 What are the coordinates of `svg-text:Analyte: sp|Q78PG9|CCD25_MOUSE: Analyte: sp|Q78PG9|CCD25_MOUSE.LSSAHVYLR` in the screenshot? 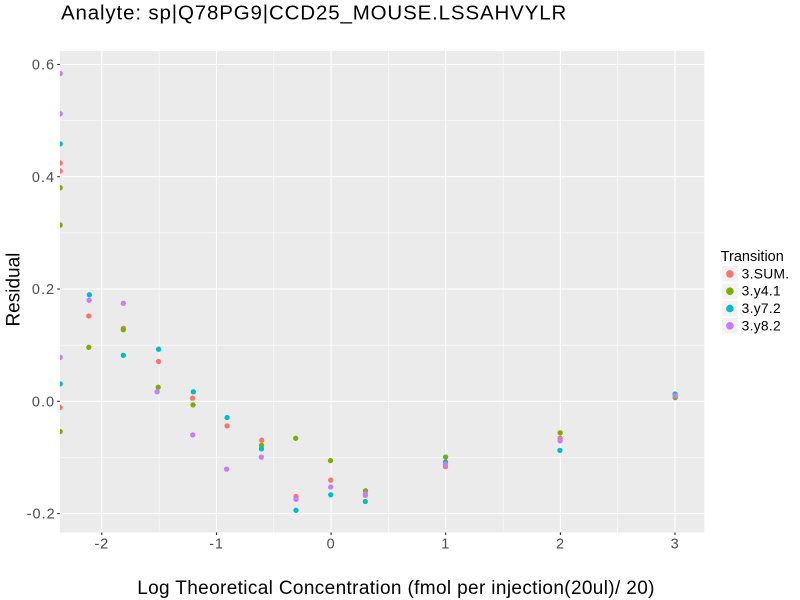 It's located at (314, 13).